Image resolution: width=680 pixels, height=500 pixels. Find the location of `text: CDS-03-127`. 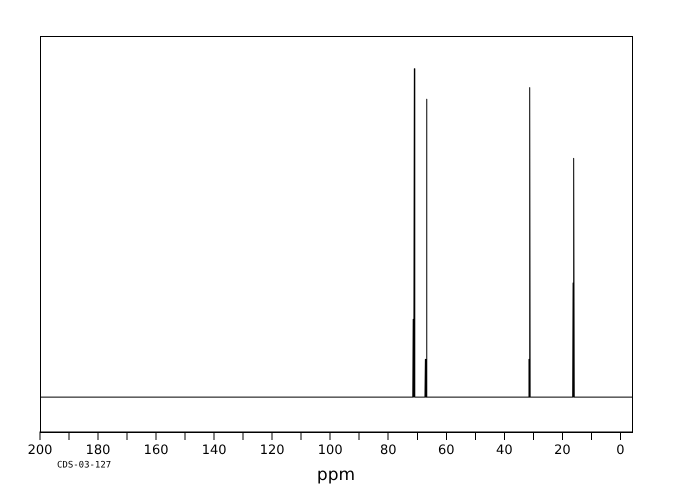

text: CDS-03-127 is located at coordinates (84, 465).